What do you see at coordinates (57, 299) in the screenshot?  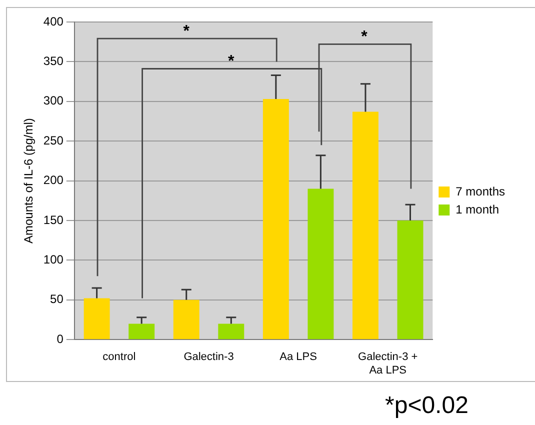 I see `y-tick-label: 50` at bounding box center [57, 299].